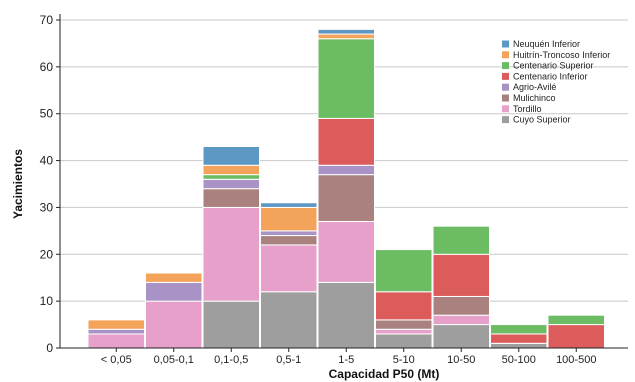  I want to click on legend-entry: Tordillo, so click(527, 109).